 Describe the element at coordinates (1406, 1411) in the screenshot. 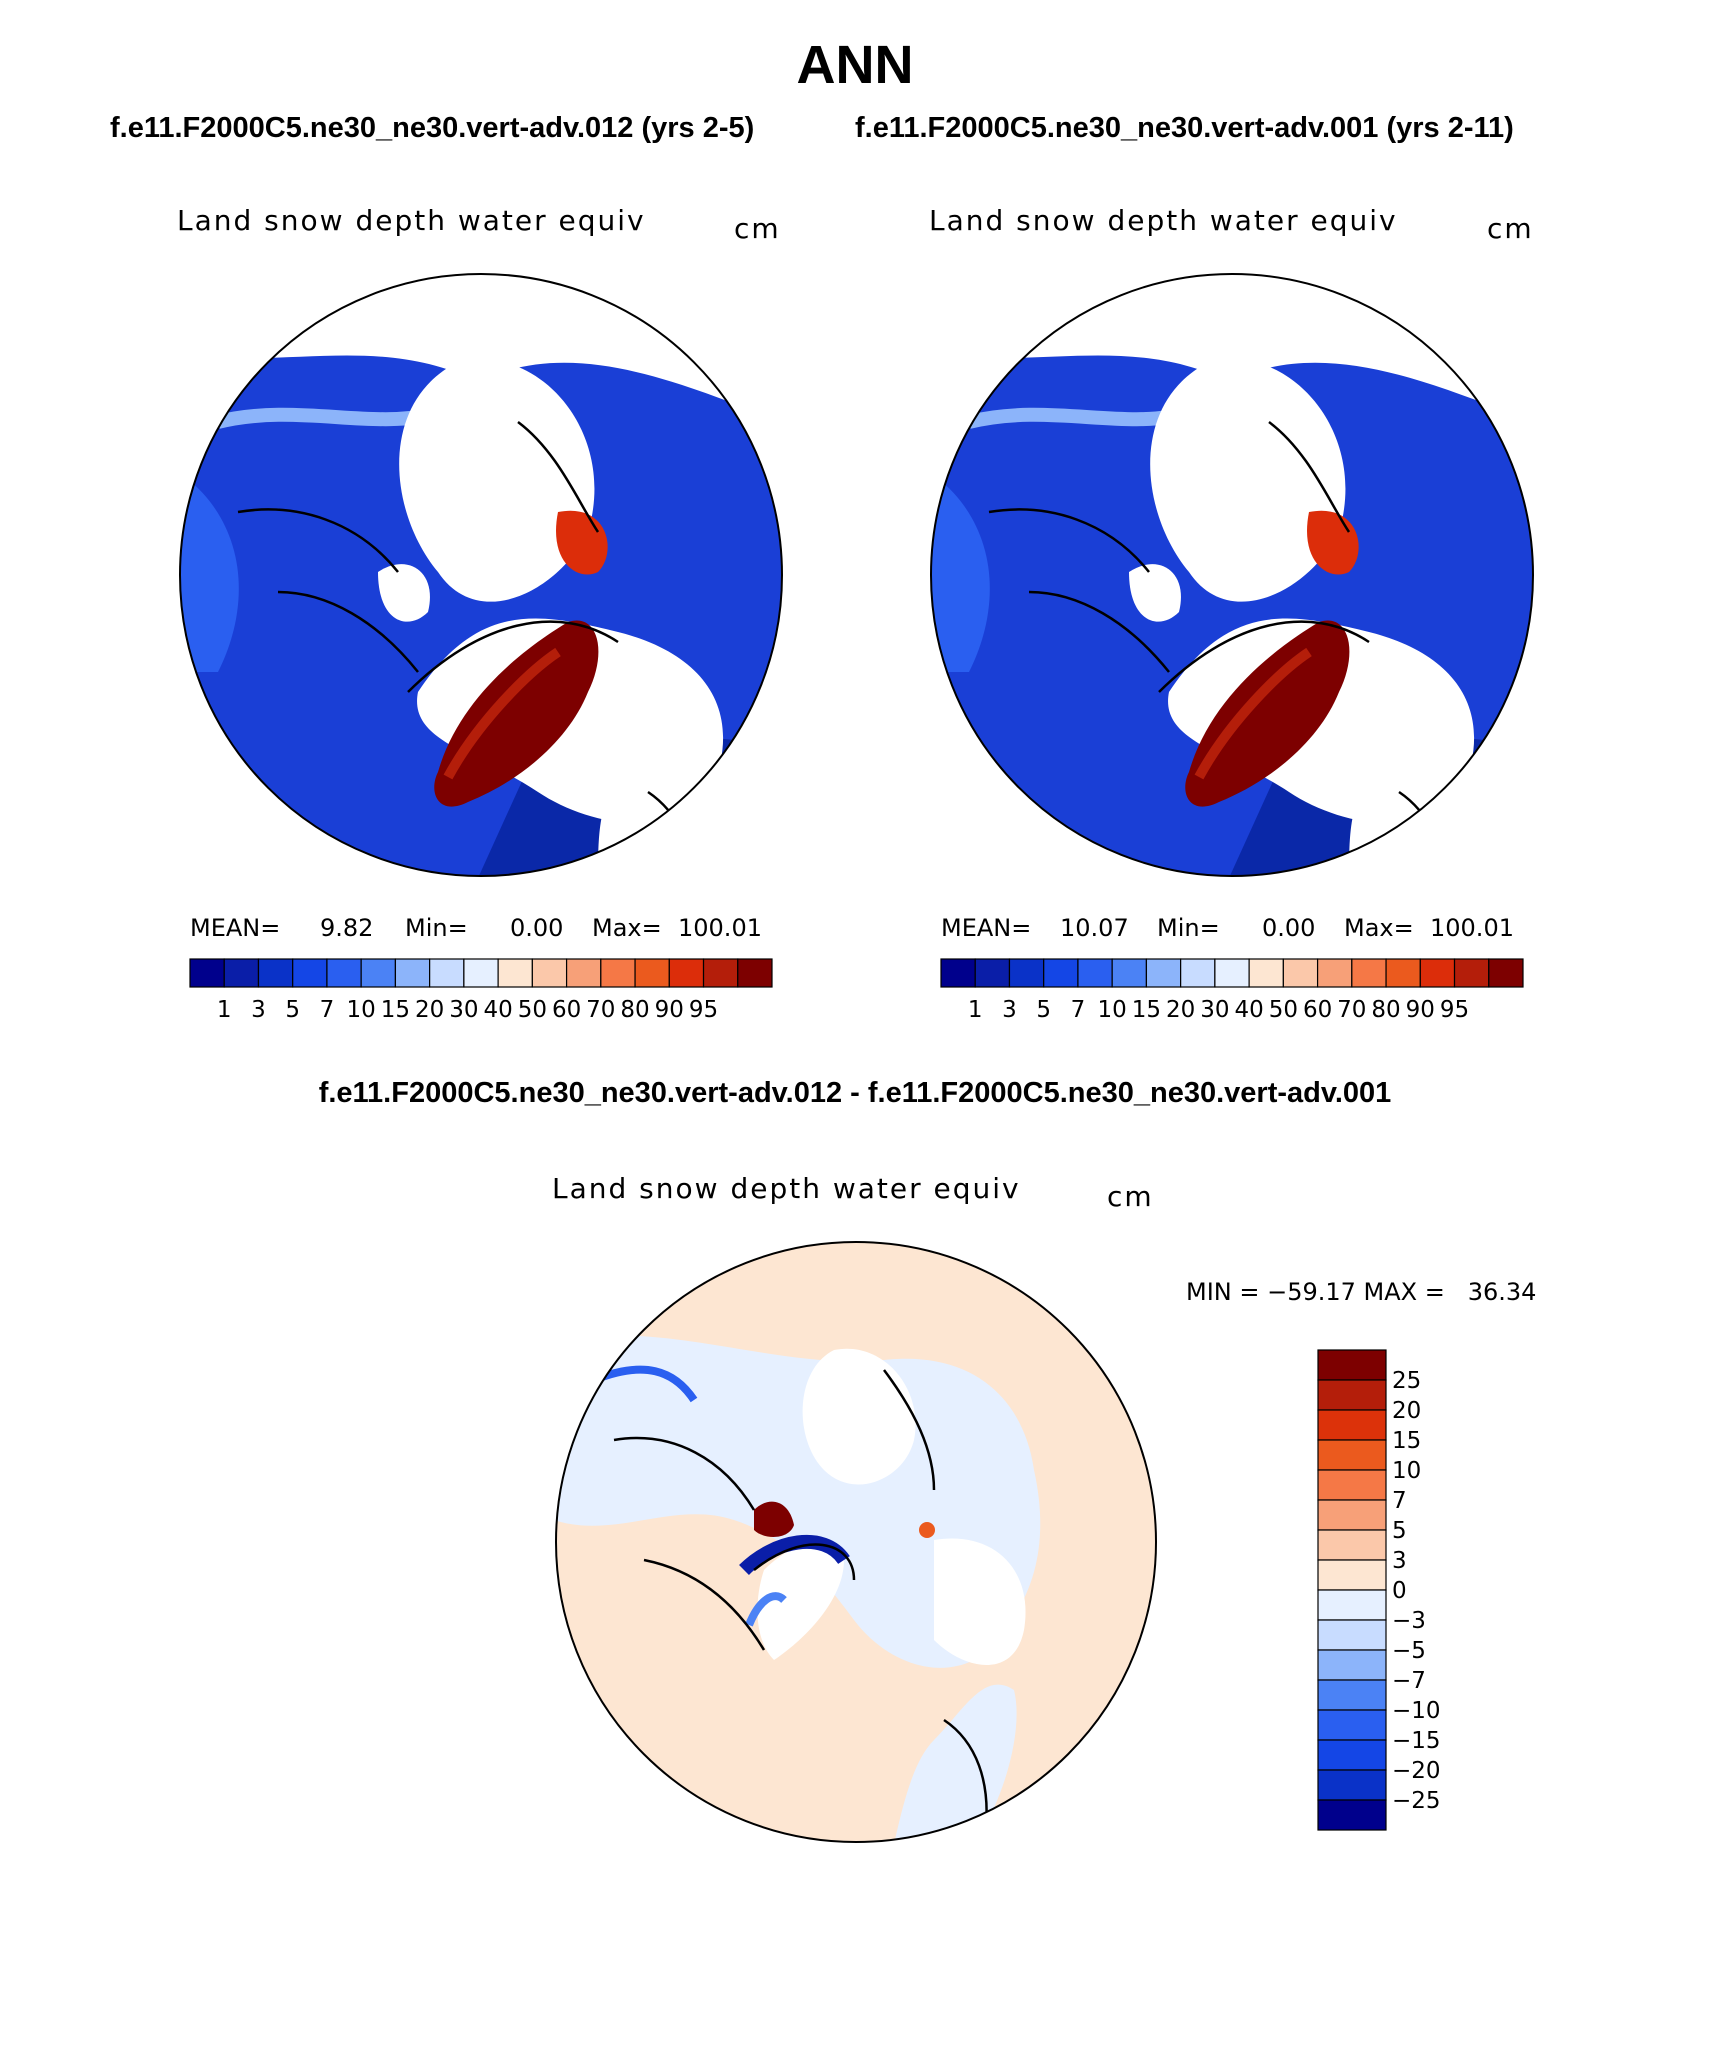

I see `difference-colorbar-tick-label: 20` at that location.